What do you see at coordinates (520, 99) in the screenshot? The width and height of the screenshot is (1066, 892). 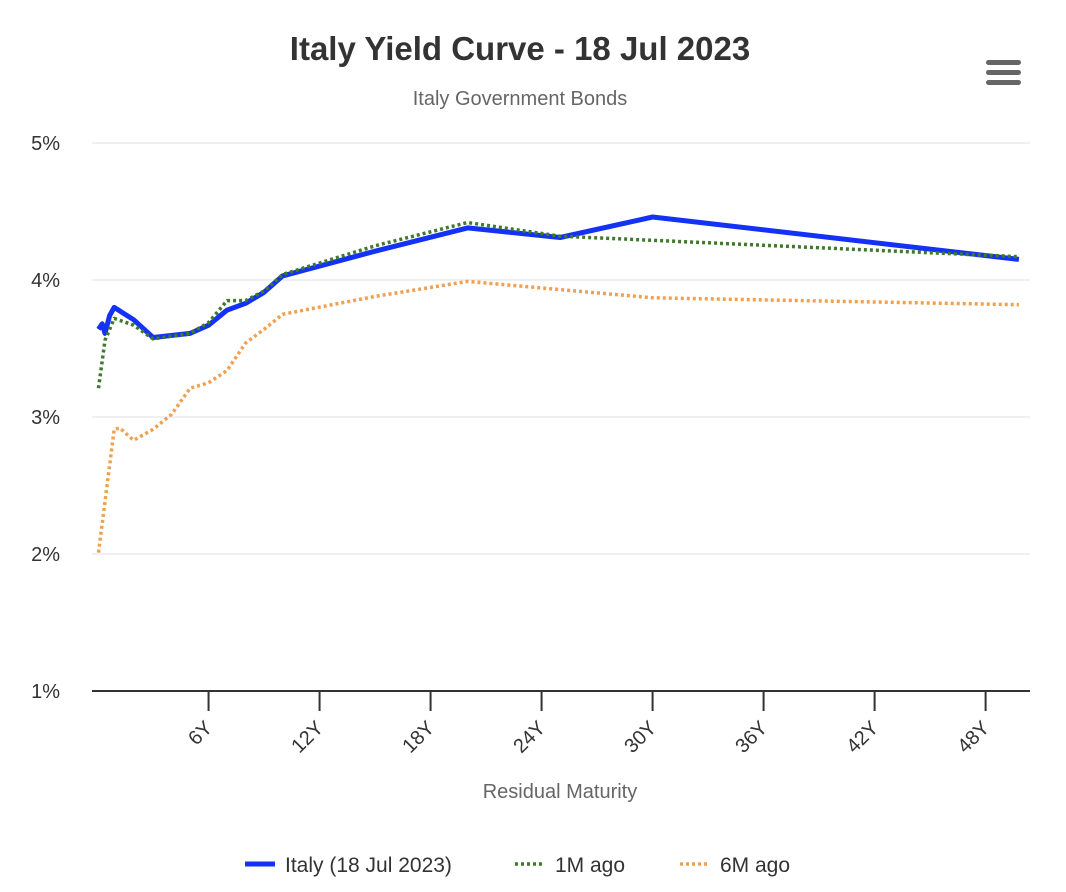 I see `chart-subtitle: Italy Government Bonds` at bounding box center [520, 99].